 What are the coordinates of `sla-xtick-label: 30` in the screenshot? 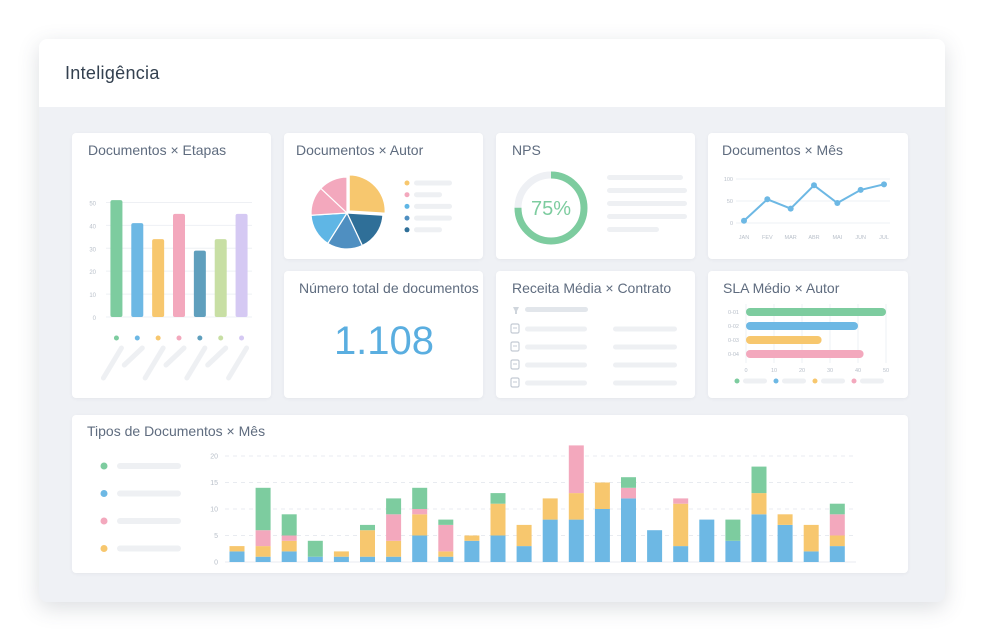 It's located at (830, 371).